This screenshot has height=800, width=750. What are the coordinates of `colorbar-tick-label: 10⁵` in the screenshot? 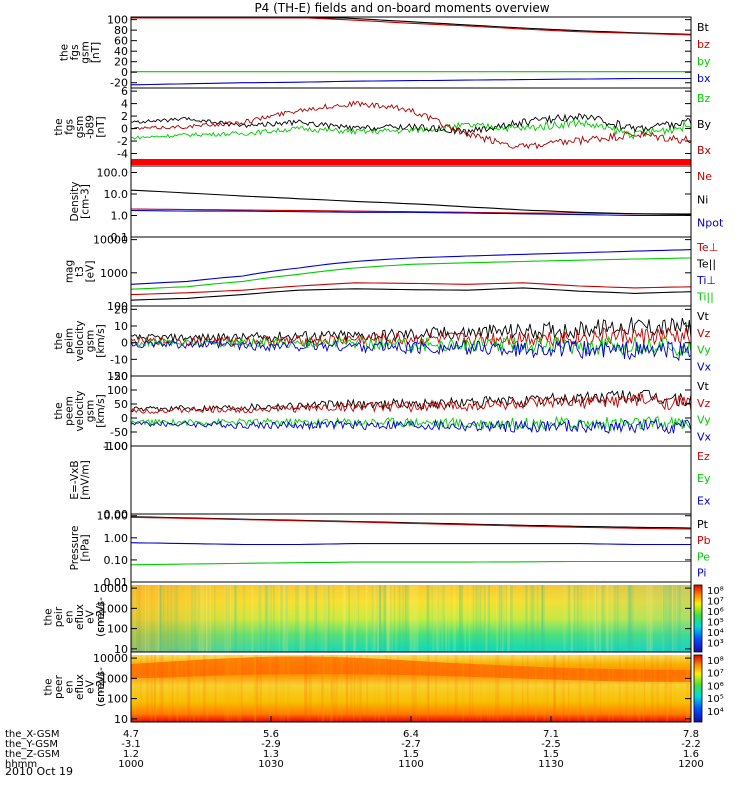 It's located at (715, 623).